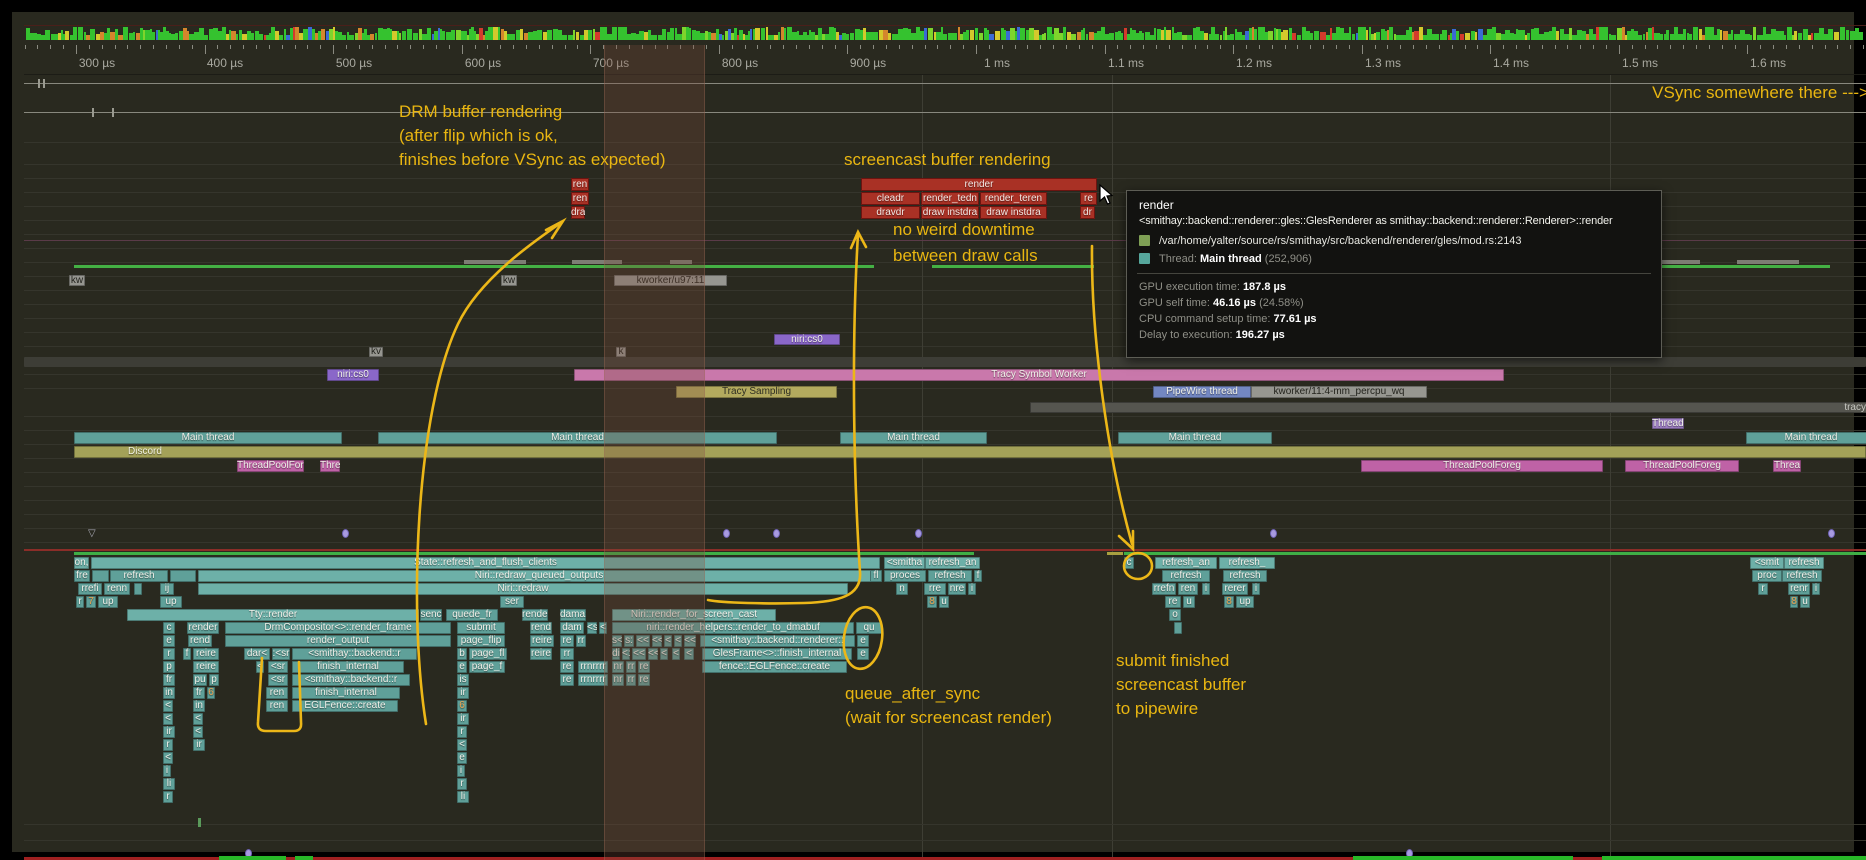  What do you see at coordinates (629, 641) in the screenshot?
I see `zone-s: s:` at bounding box center [629, 641].